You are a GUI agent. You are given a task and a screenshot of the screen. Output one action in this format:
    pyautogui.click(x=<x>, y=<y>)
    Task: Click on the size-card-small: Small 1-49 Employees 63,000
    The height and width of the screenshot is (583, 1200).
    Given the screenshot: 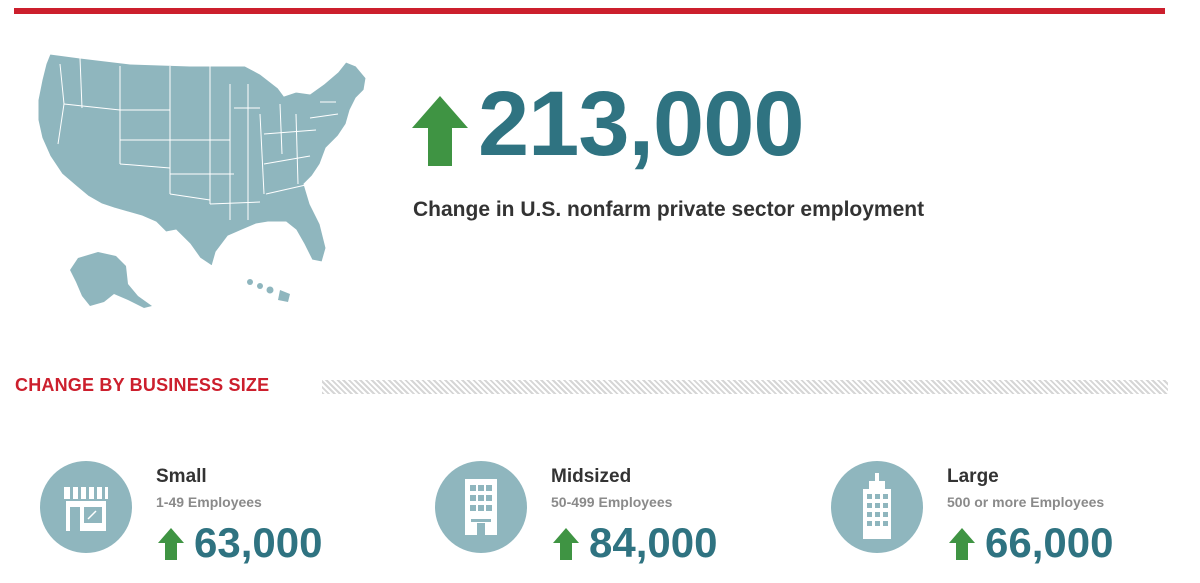 What is the action you would take?
    pyautogui.click(x=220, y=518)
    